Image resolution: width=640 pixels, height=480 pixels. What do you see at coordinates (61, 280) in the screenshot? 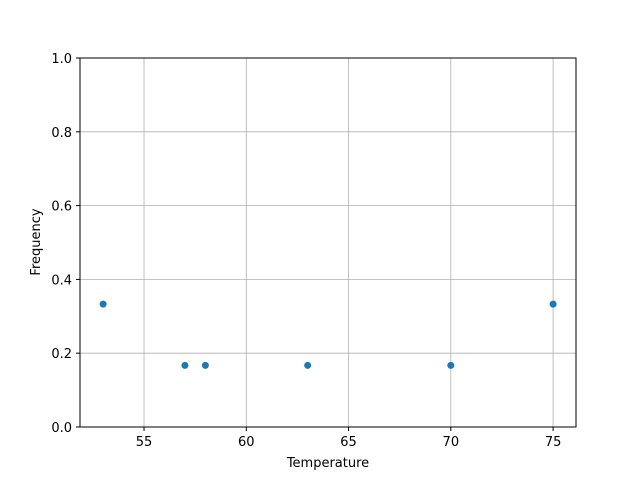
I see `y-tick-label: 0.4` at bounding box center [61, 280].